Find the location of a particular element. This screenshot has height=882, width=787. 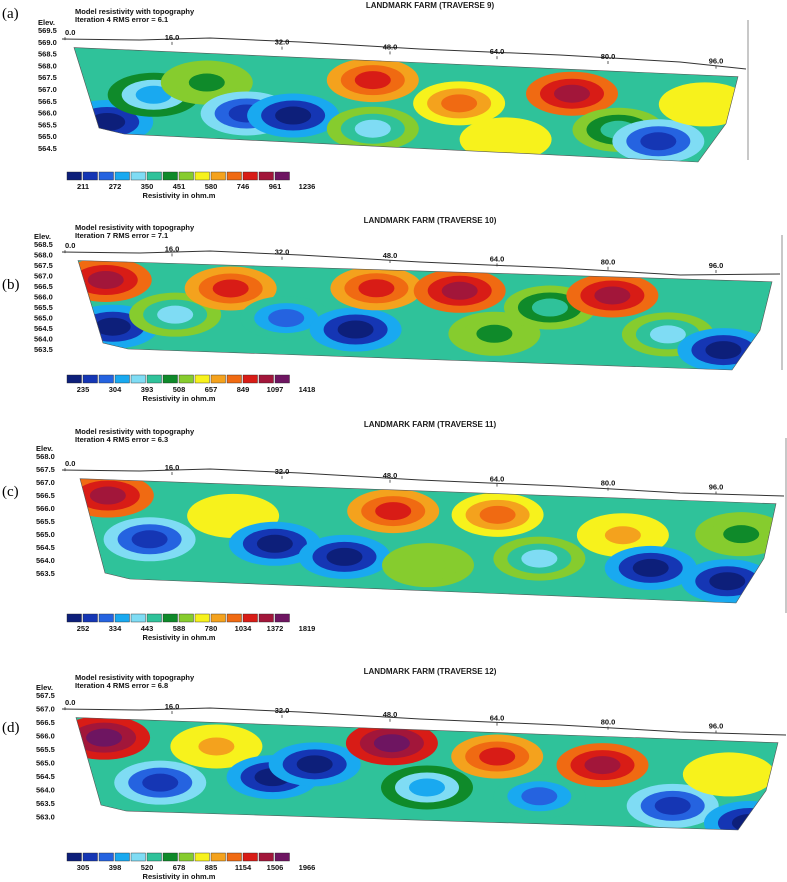

traverse-title: LANDMARK FARM (TRAVERSE 12) is located at coordinates (430, 671).